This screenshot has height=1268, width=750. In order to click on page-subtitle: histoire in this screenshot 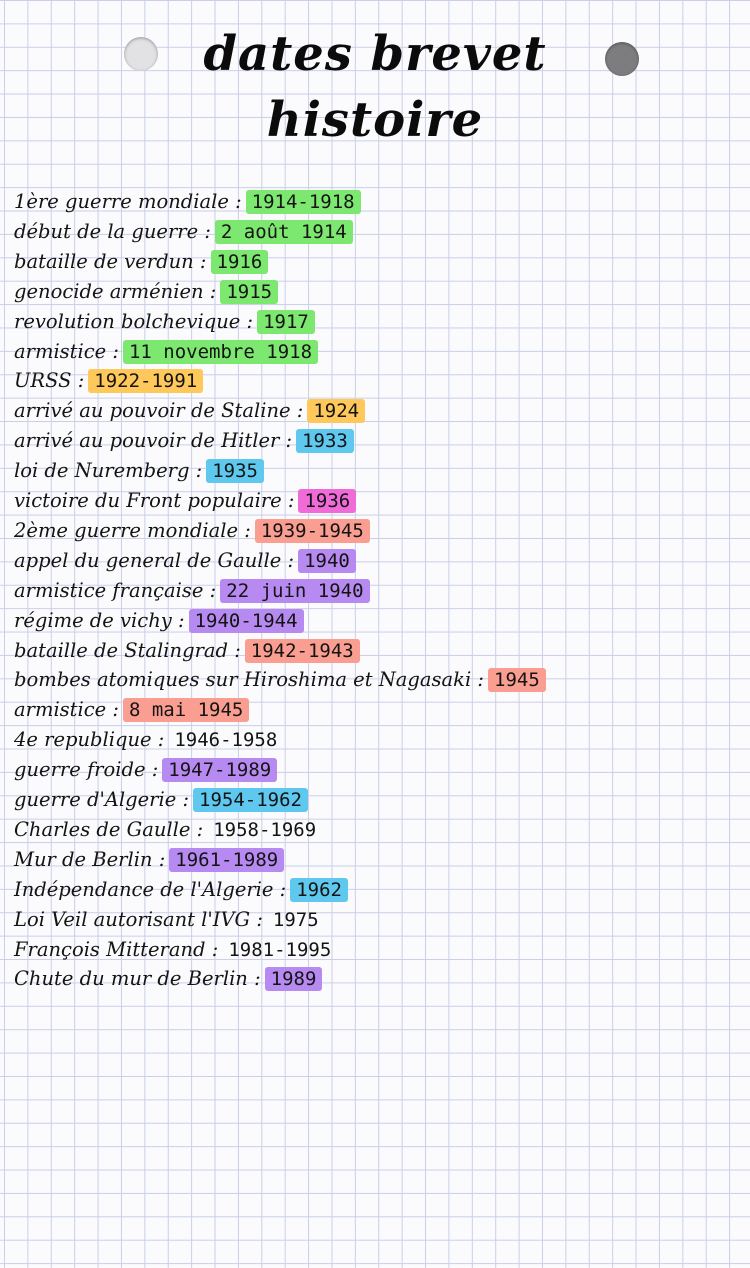, I will do `click(375, 120)`.